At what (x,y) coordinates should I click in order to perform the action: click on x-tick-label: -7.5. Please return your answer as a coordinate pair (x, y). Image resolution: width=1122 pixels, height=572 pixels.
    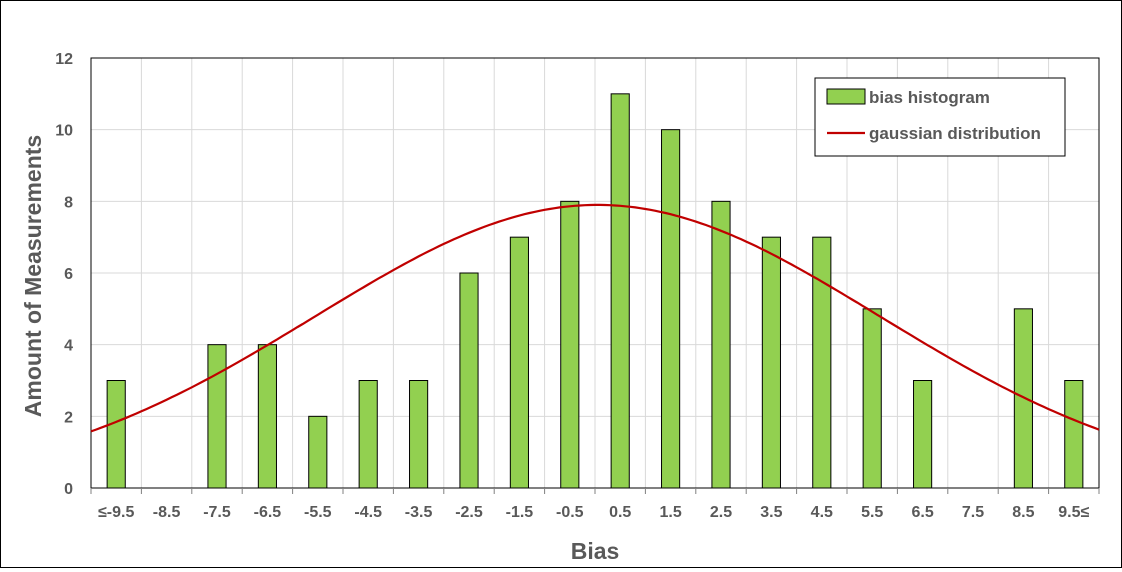
    Looking at the image, I should click on (217, 512).